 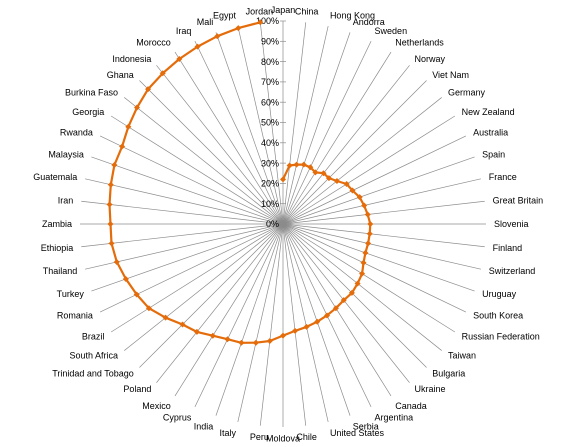 I want to click on data-point-rwanda, so click(x=122, y=146).